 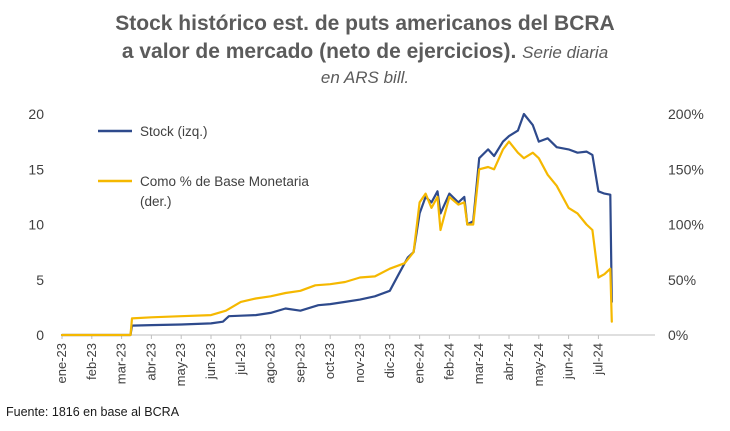 What do you see at coordinates (150, 362) in the screenshot?
I see `x-tick-label: abr-23` at bounding box center [150, 362].